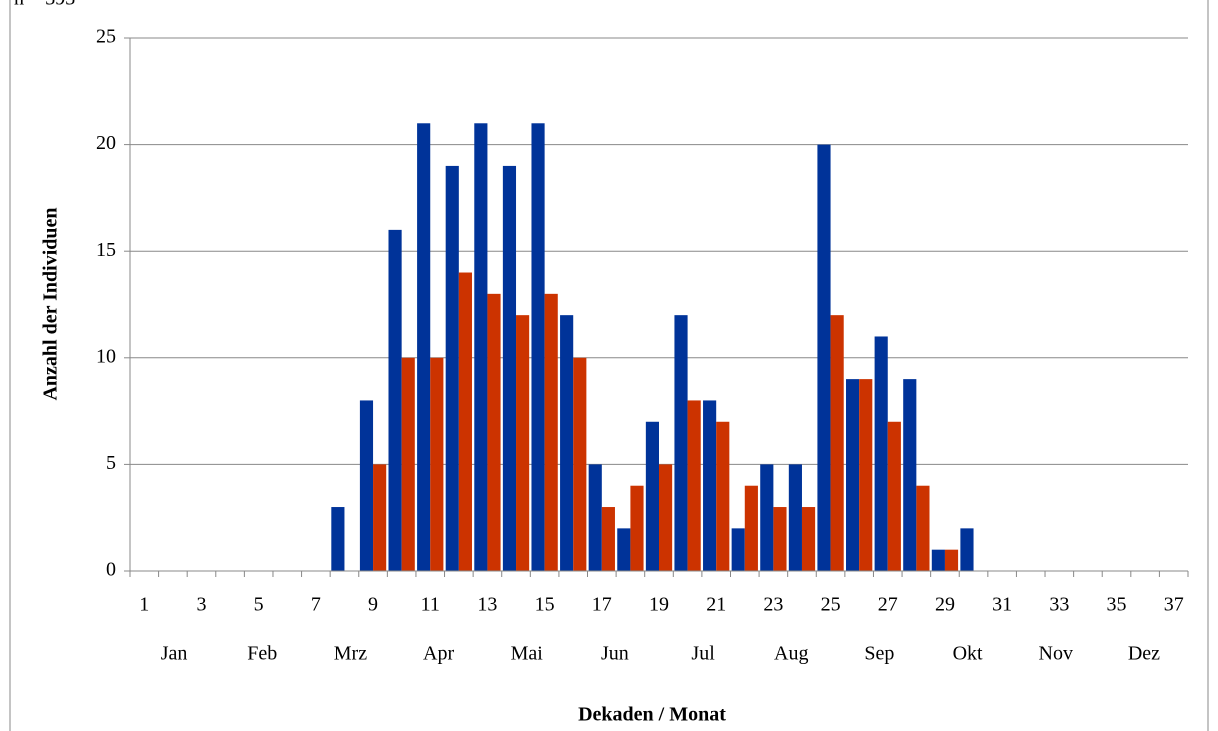 This screenshot has width=1218, height=731. What do you see at coordinates (545, 605) in the screenshot?
I see `x-tick-label: 15` at bounding box center [545, 605].